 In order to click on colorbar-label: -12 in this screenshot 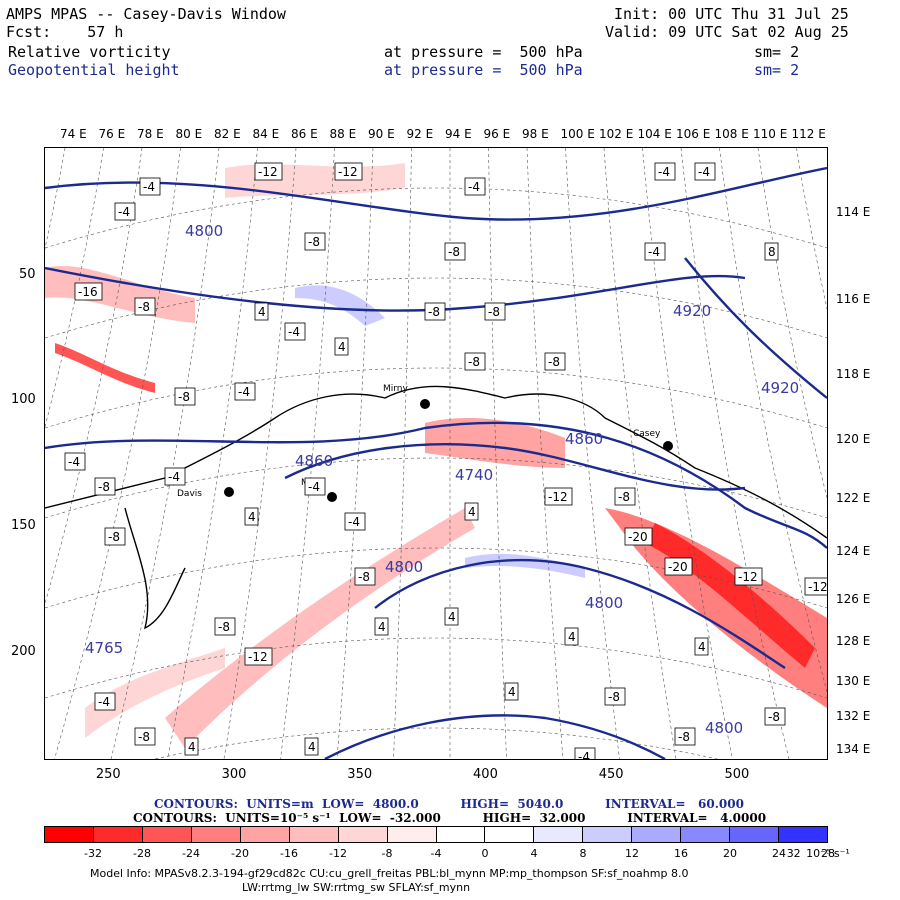, I will do `click(338, 853)`.